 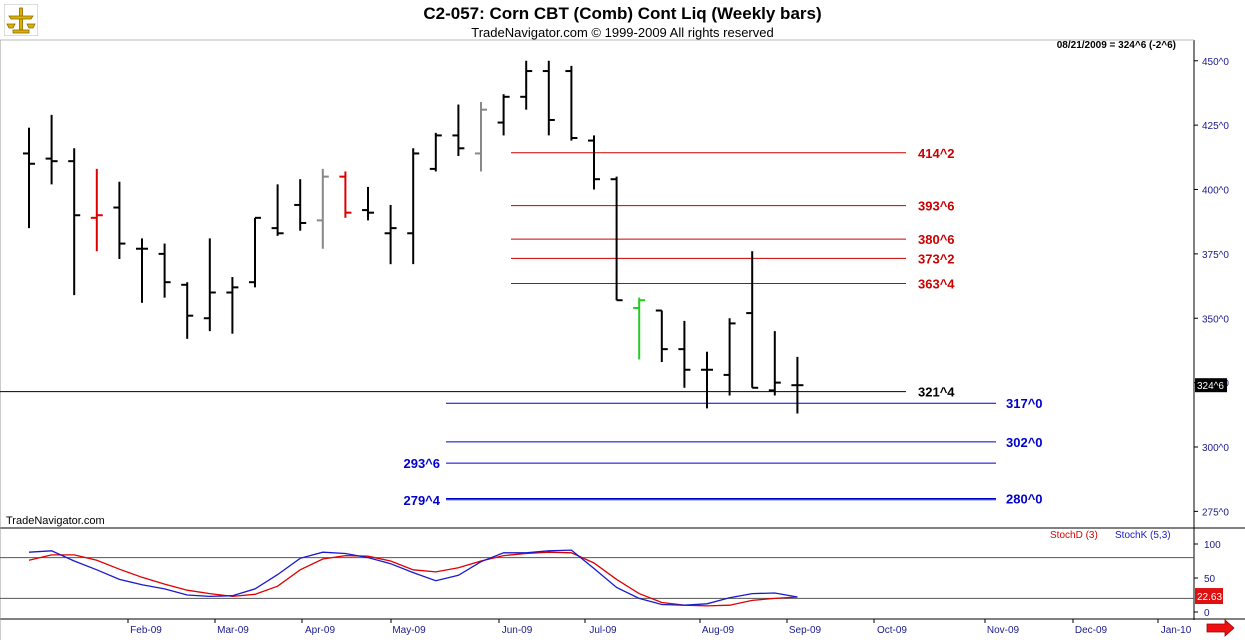 I want to click on level-label: 393^6, so click(x=936, y=206).